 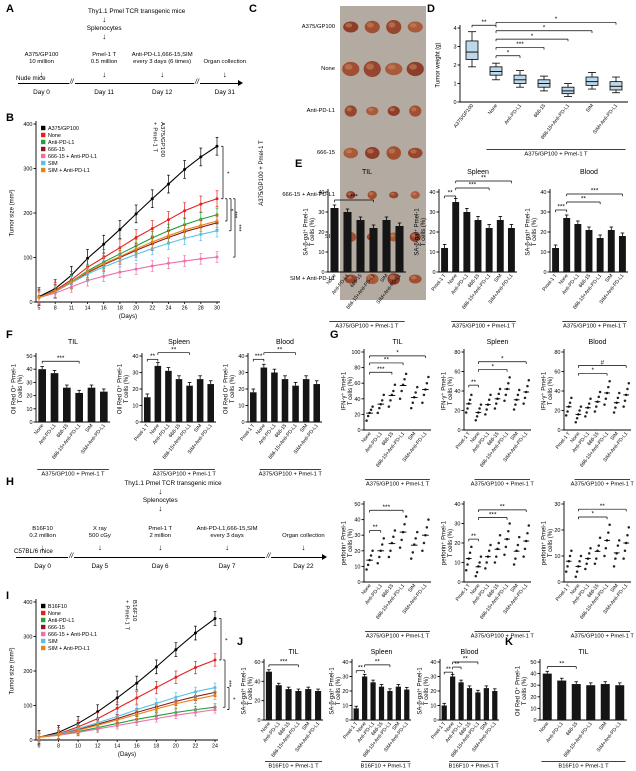 What do you see at coordinates (224, 92) in the screenshot?
I see `day-label: Day 31` at bounding box center [224, 92].